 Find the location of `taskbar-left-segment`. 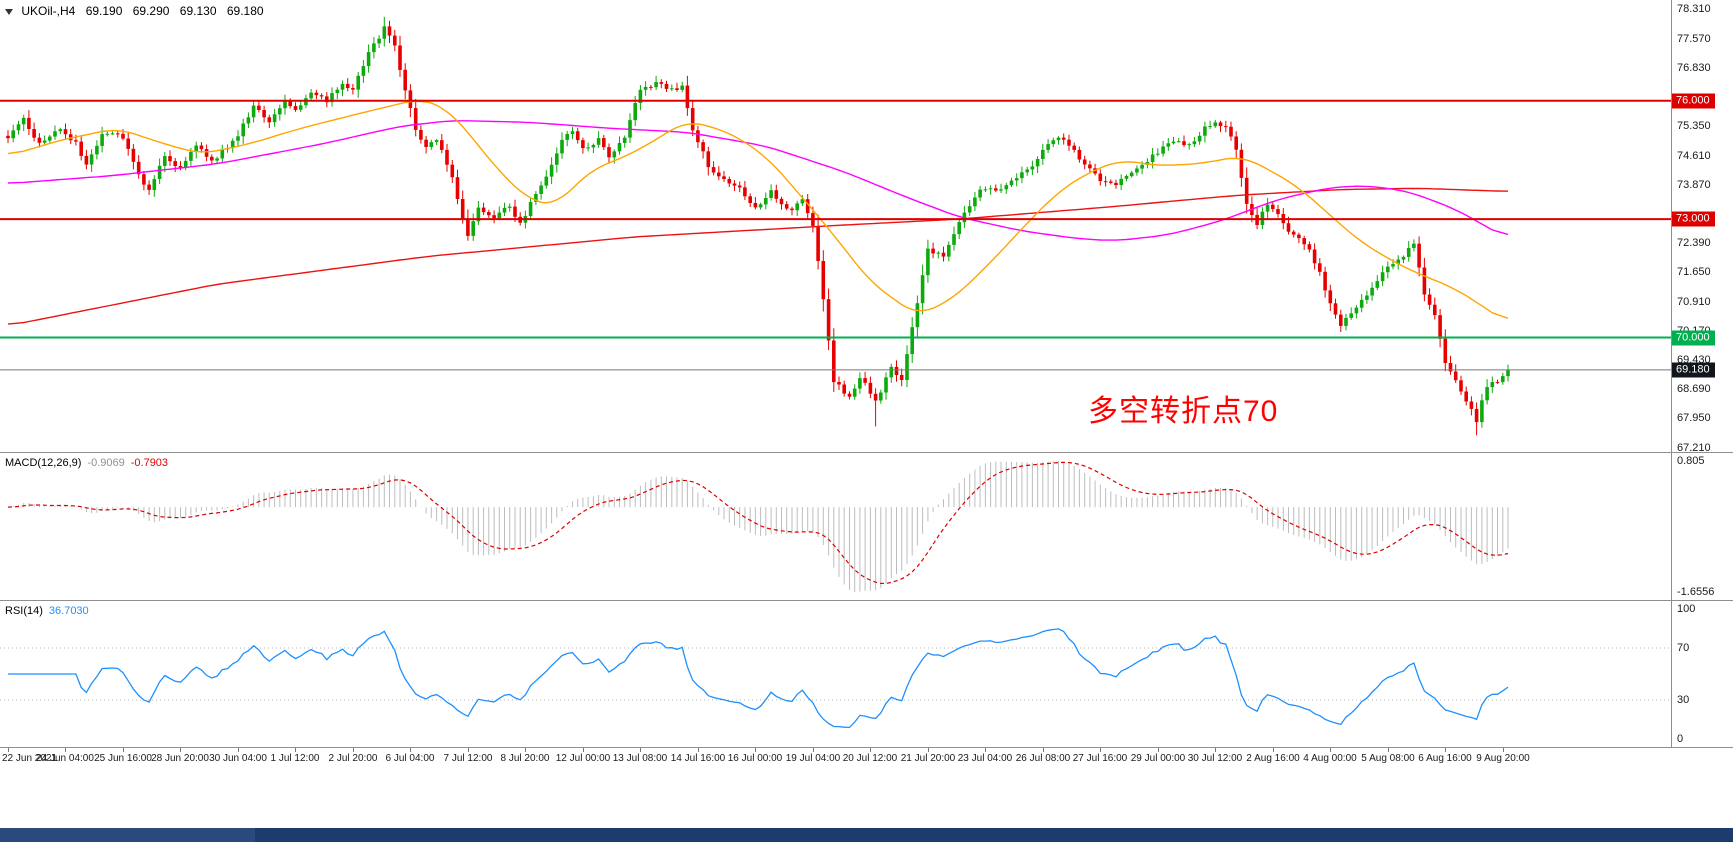

taskbar-left-segment is located at coordinates (127, 835).